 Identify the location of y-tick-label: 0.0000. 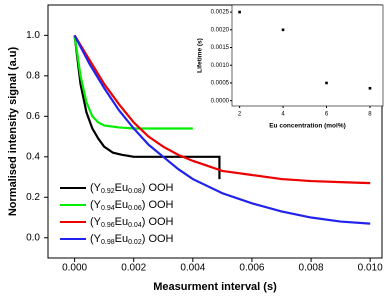
(220, 101).